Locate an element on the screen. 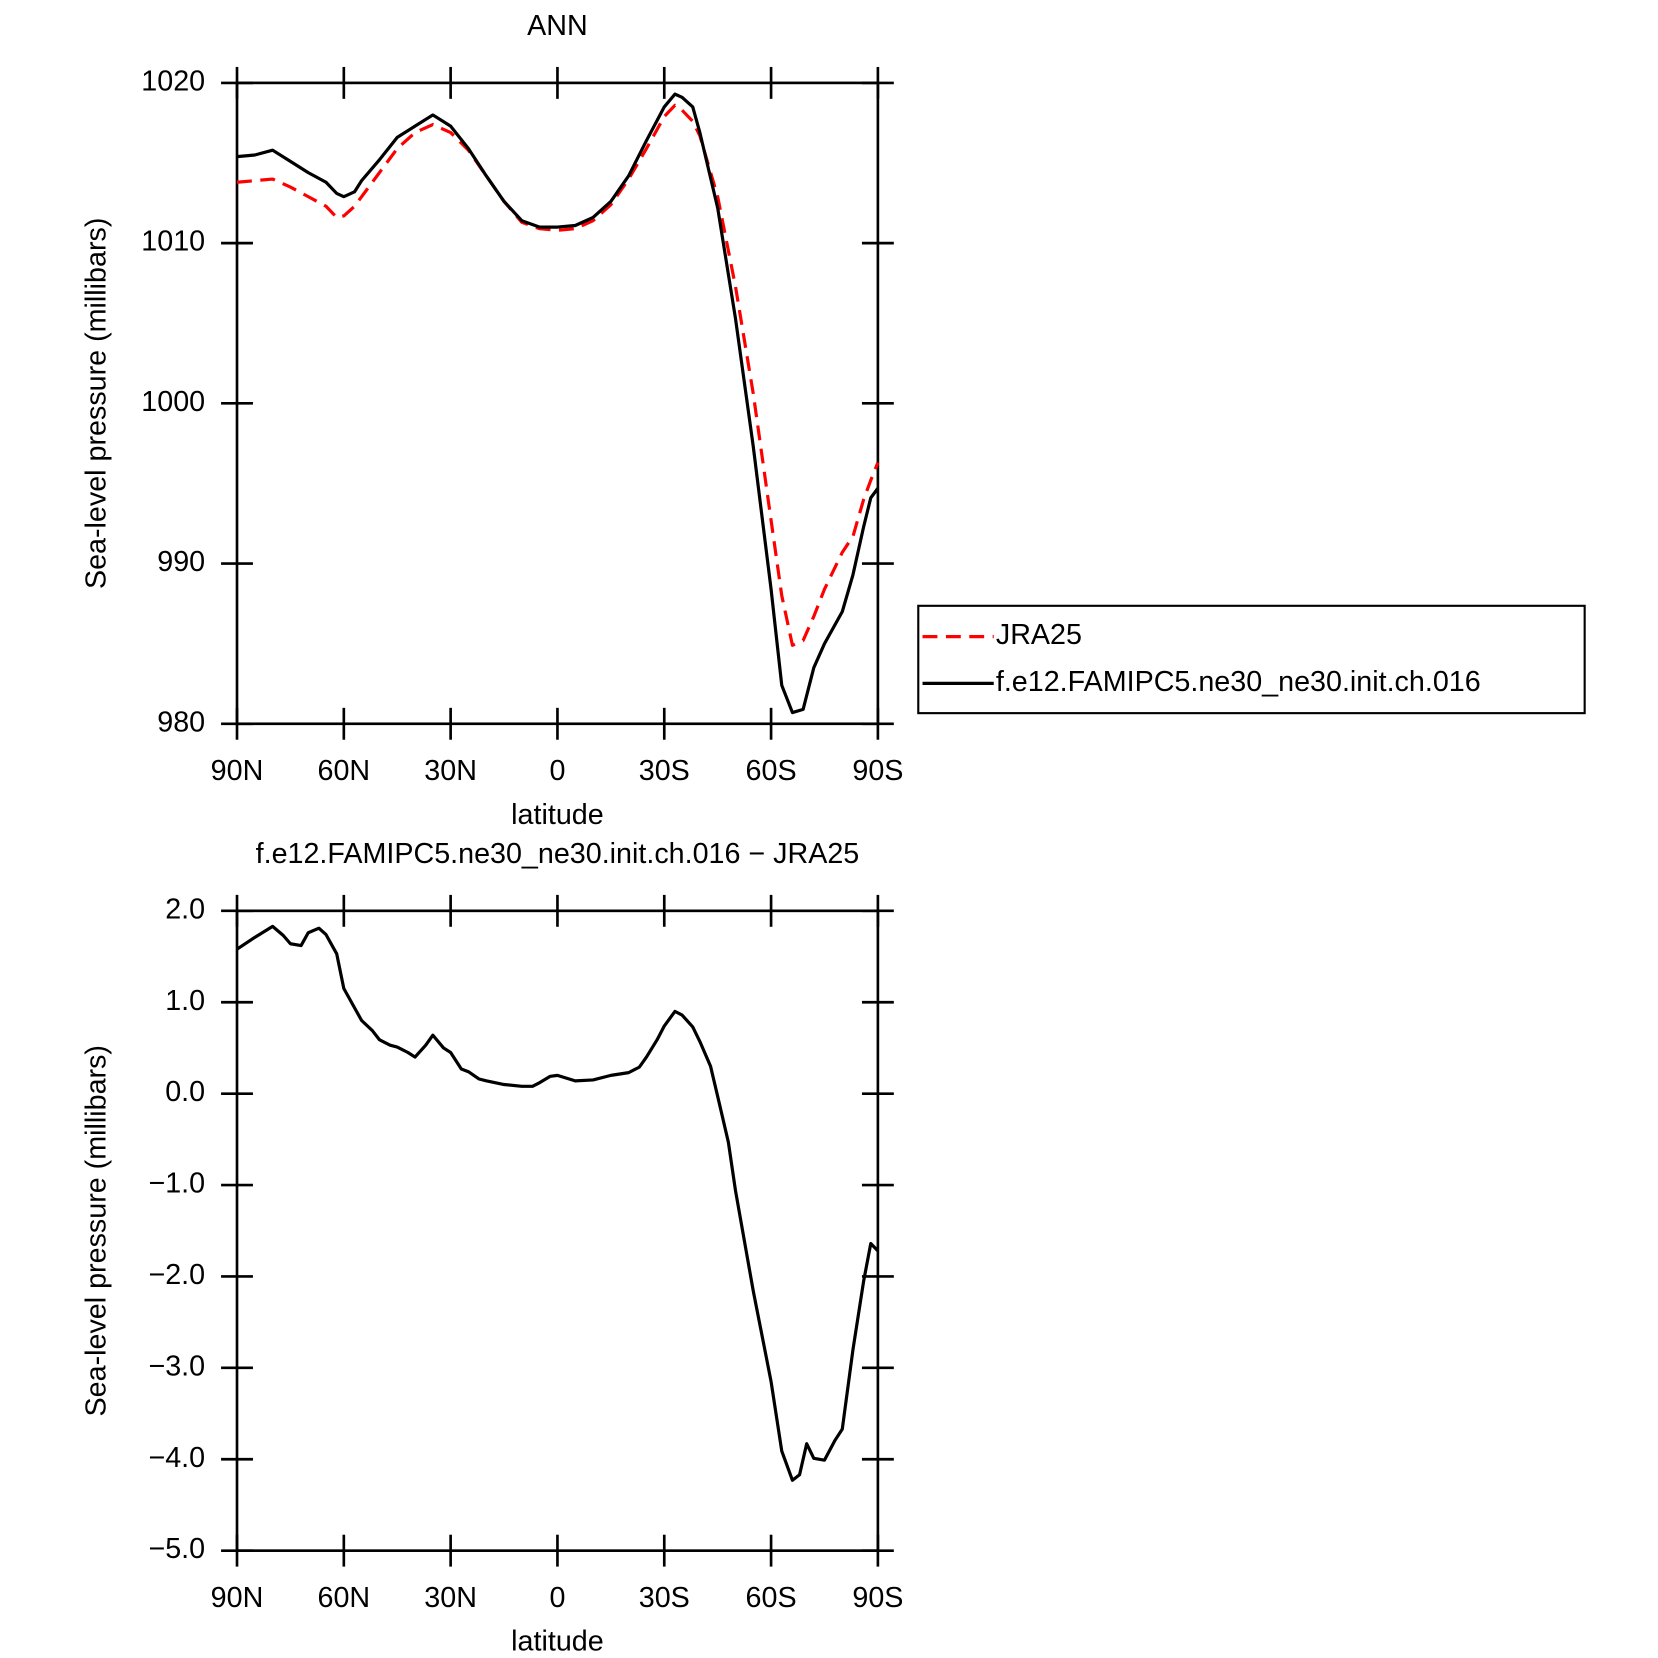  y-tick-label: 0.0 is located at coordinates (185, 1092).